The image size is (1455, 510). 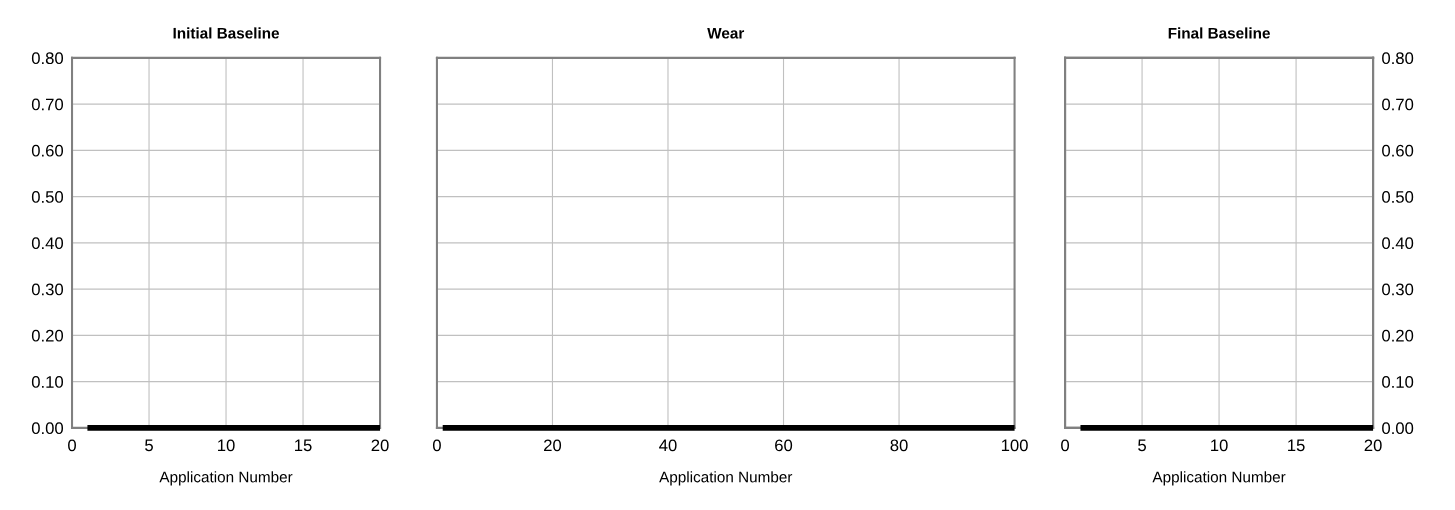 What do you see at coordinates (1398, 335) in the screenshot?
I see `y2-tick-label: 0.20` at bounding box center [1398, 335].